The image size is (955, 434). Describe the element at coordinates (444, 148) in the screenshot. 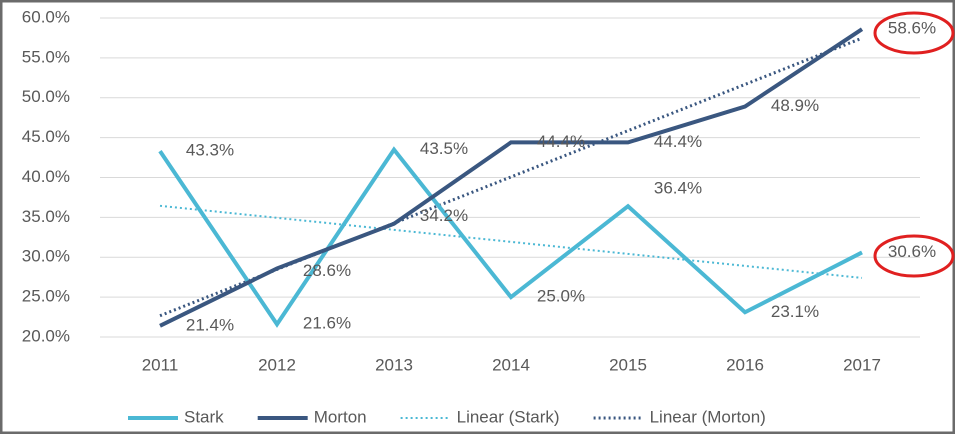

I see `data-label: 43.5%` at that location.